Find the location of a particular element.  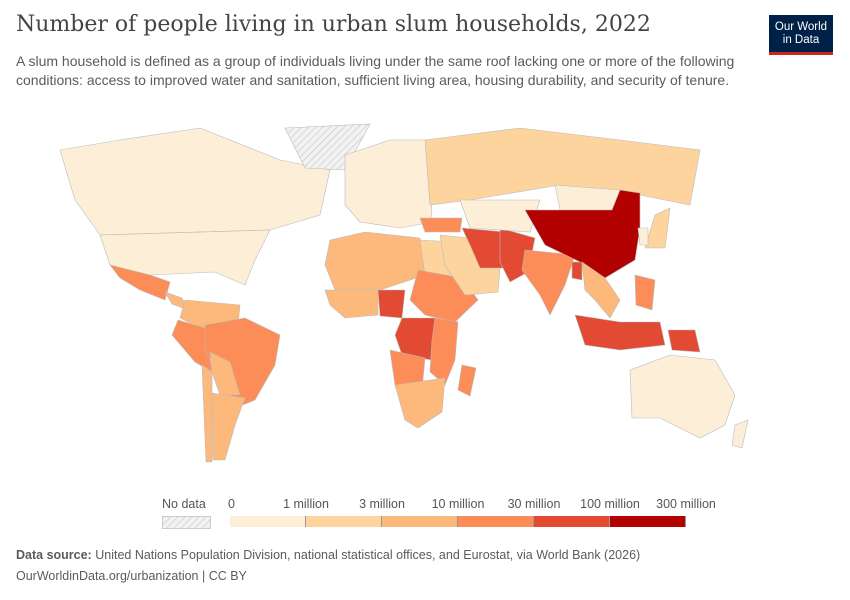

legend-no-data-hatch is located at coordinates (186, 522).